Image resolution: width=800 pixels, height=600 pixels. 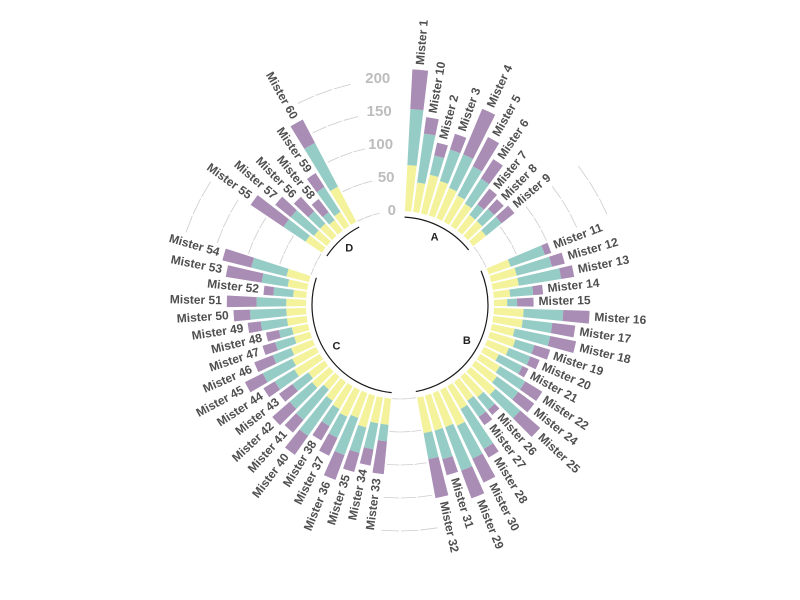 What do you see at coordinates (620, 318) in the screenshot?
I see `bar-label: Mister 16` at bounding box center [620, 318].